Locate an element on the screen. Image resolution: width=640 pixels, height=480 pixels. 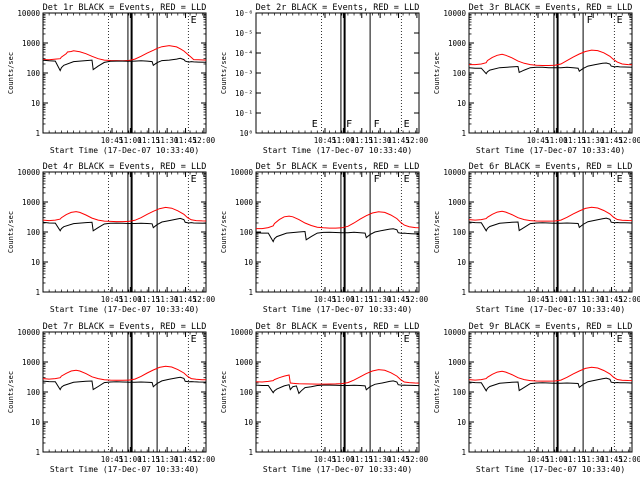
y-tick-label: 10⁻¹ is located at coordinates (244, 113).